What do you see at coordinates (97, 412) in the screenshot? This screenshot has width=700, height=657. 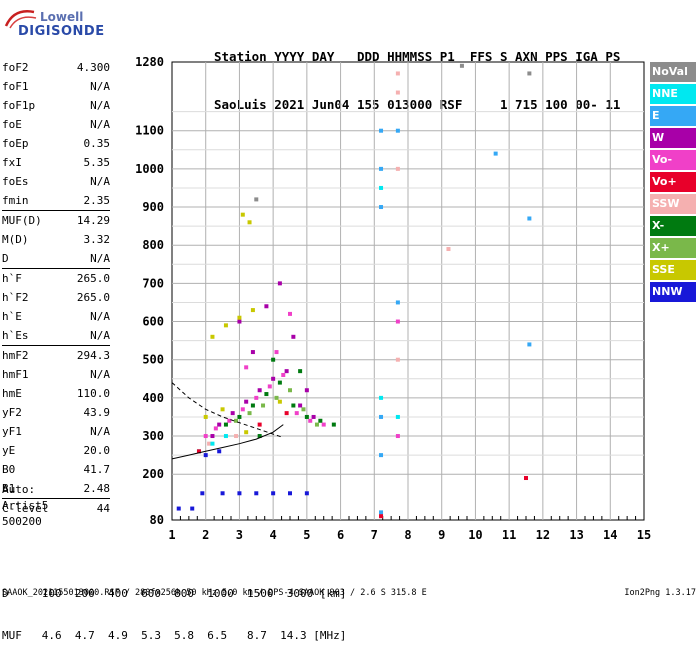 I see `param-value: 43.9` at bounding box center [97, 412].